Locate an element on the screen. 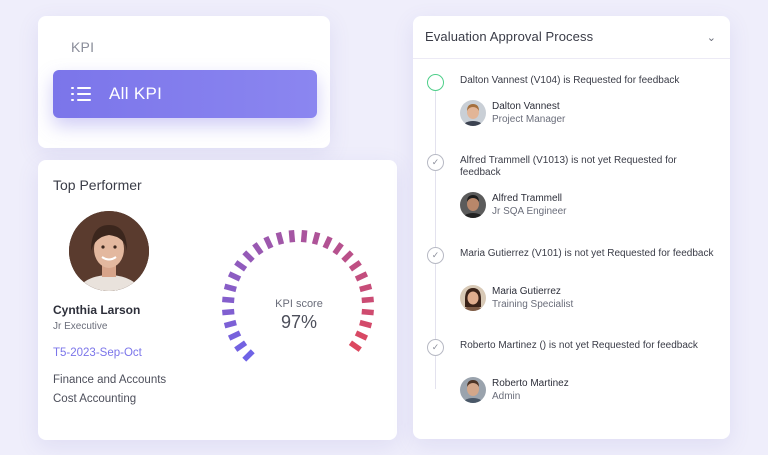  performer-role: Jr Executive is located at coordinates (80, 326).